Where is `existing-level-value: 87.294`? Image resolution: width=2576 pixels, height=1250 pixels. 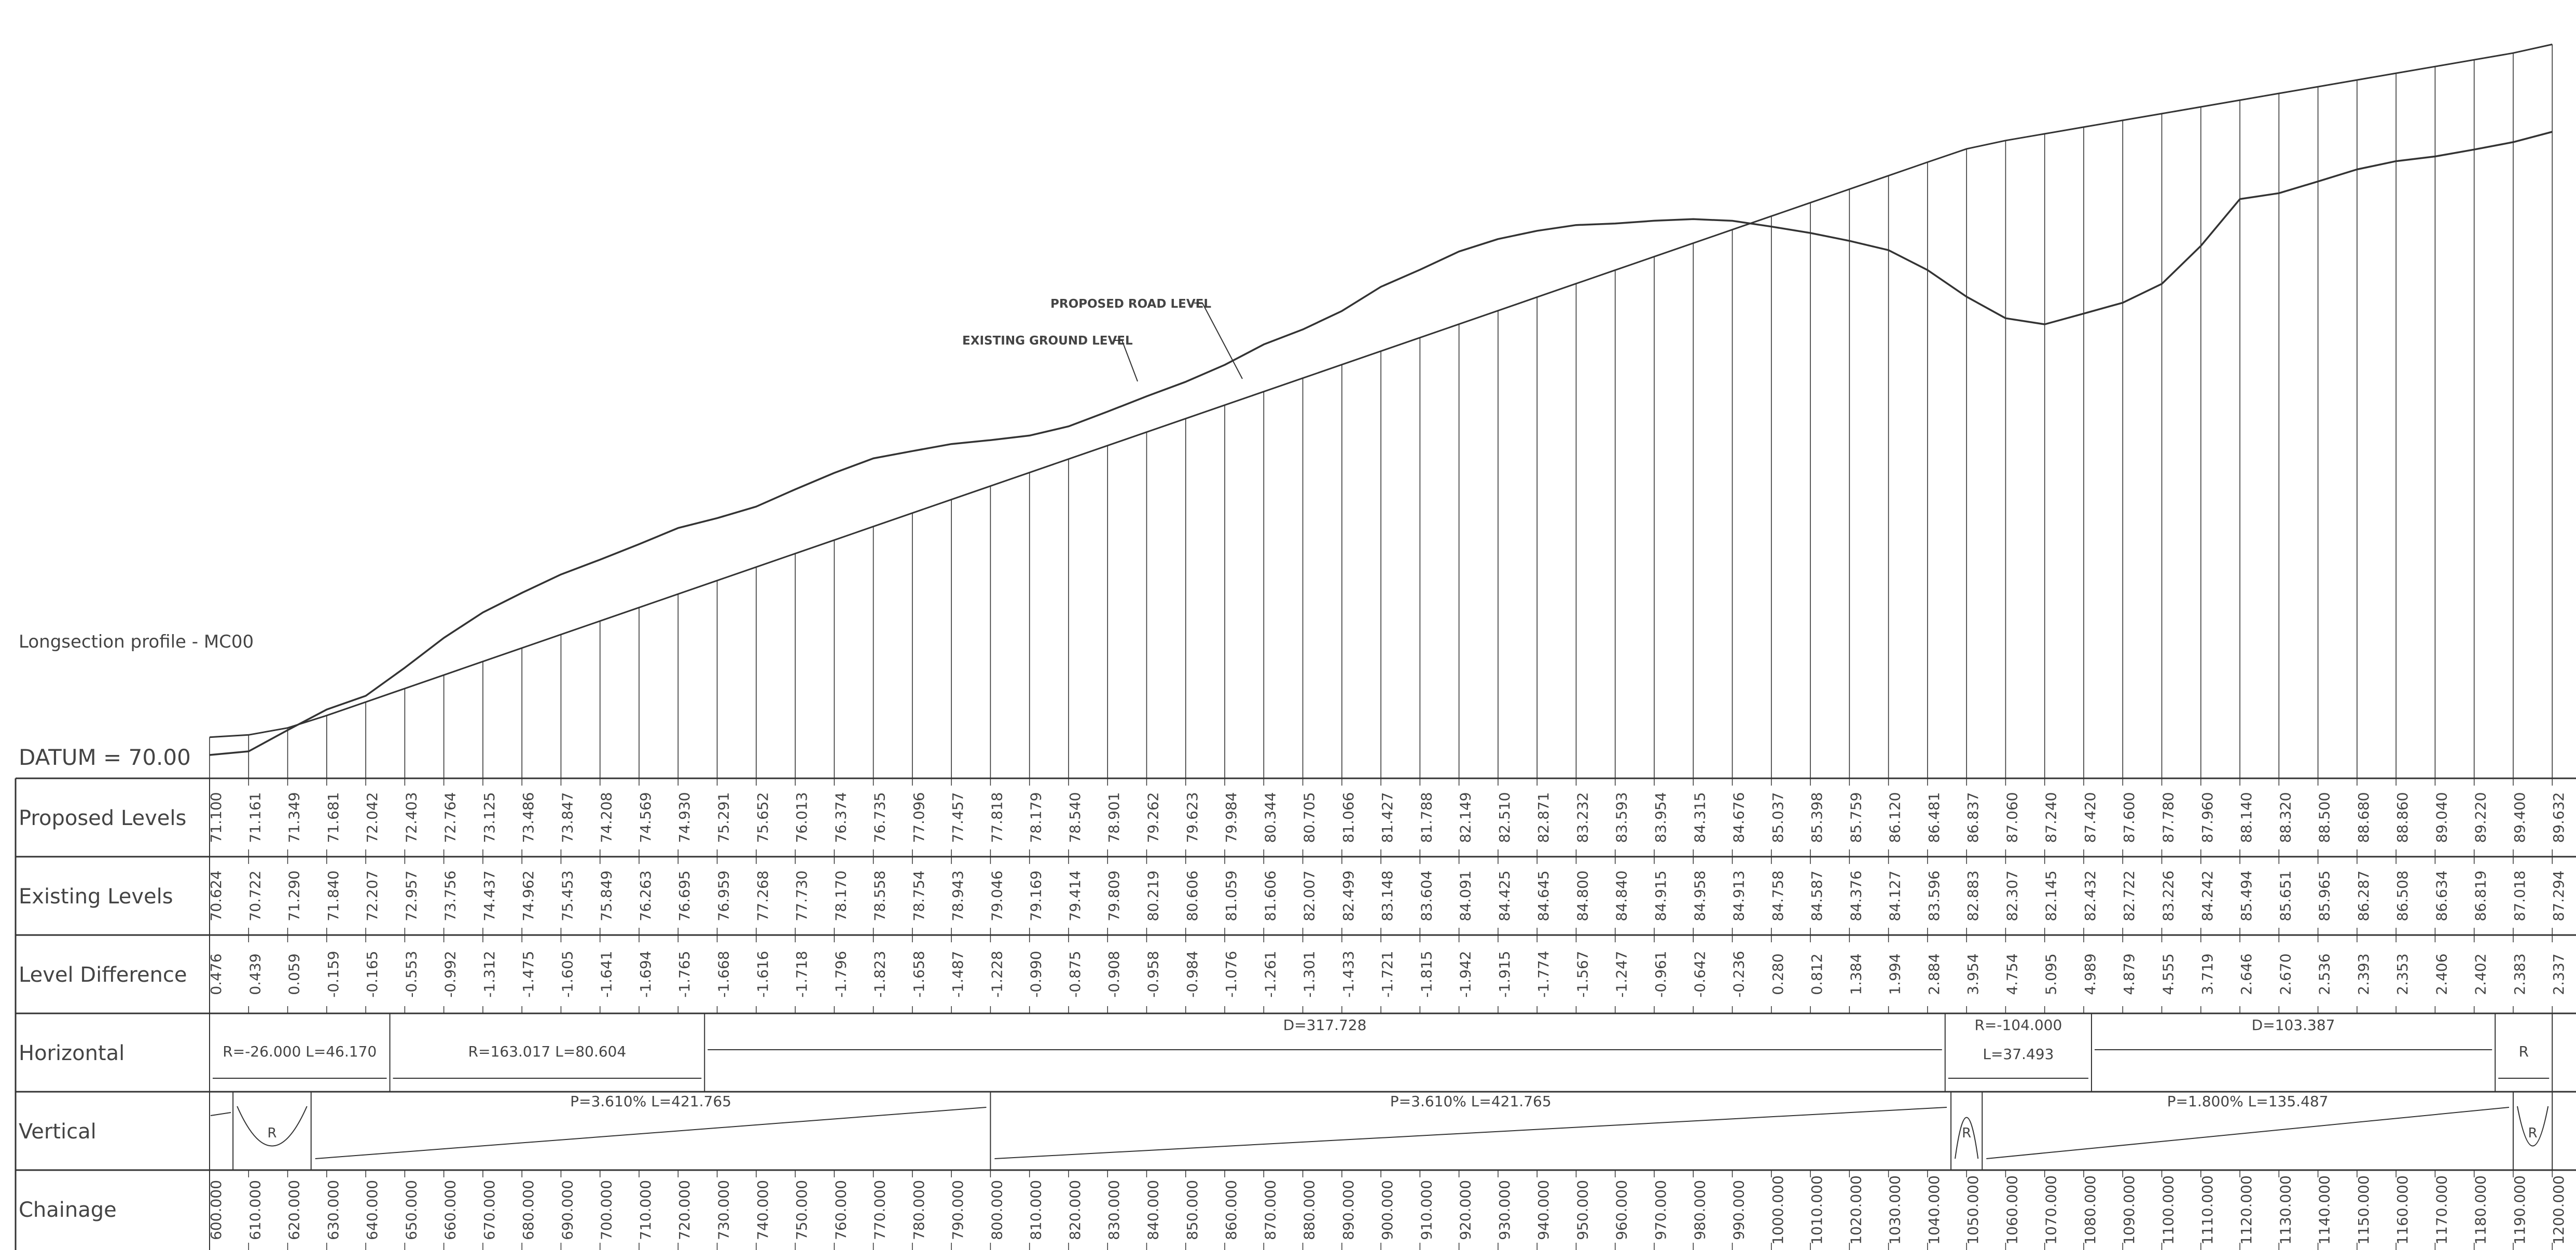
existing-level-value: 87.294 is located at coordinates (2558, 896).